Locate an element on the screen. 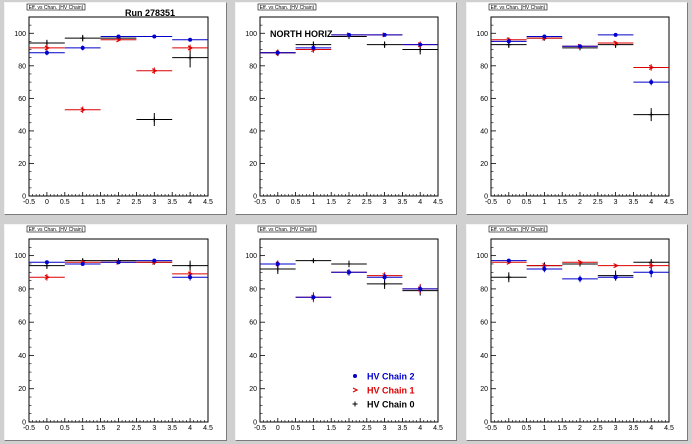 The height and width of the screenshot is (444, 692). legend: HV Chain 2 HV Chain 1 HV Chain 0 is located at coordinates (383, 391).